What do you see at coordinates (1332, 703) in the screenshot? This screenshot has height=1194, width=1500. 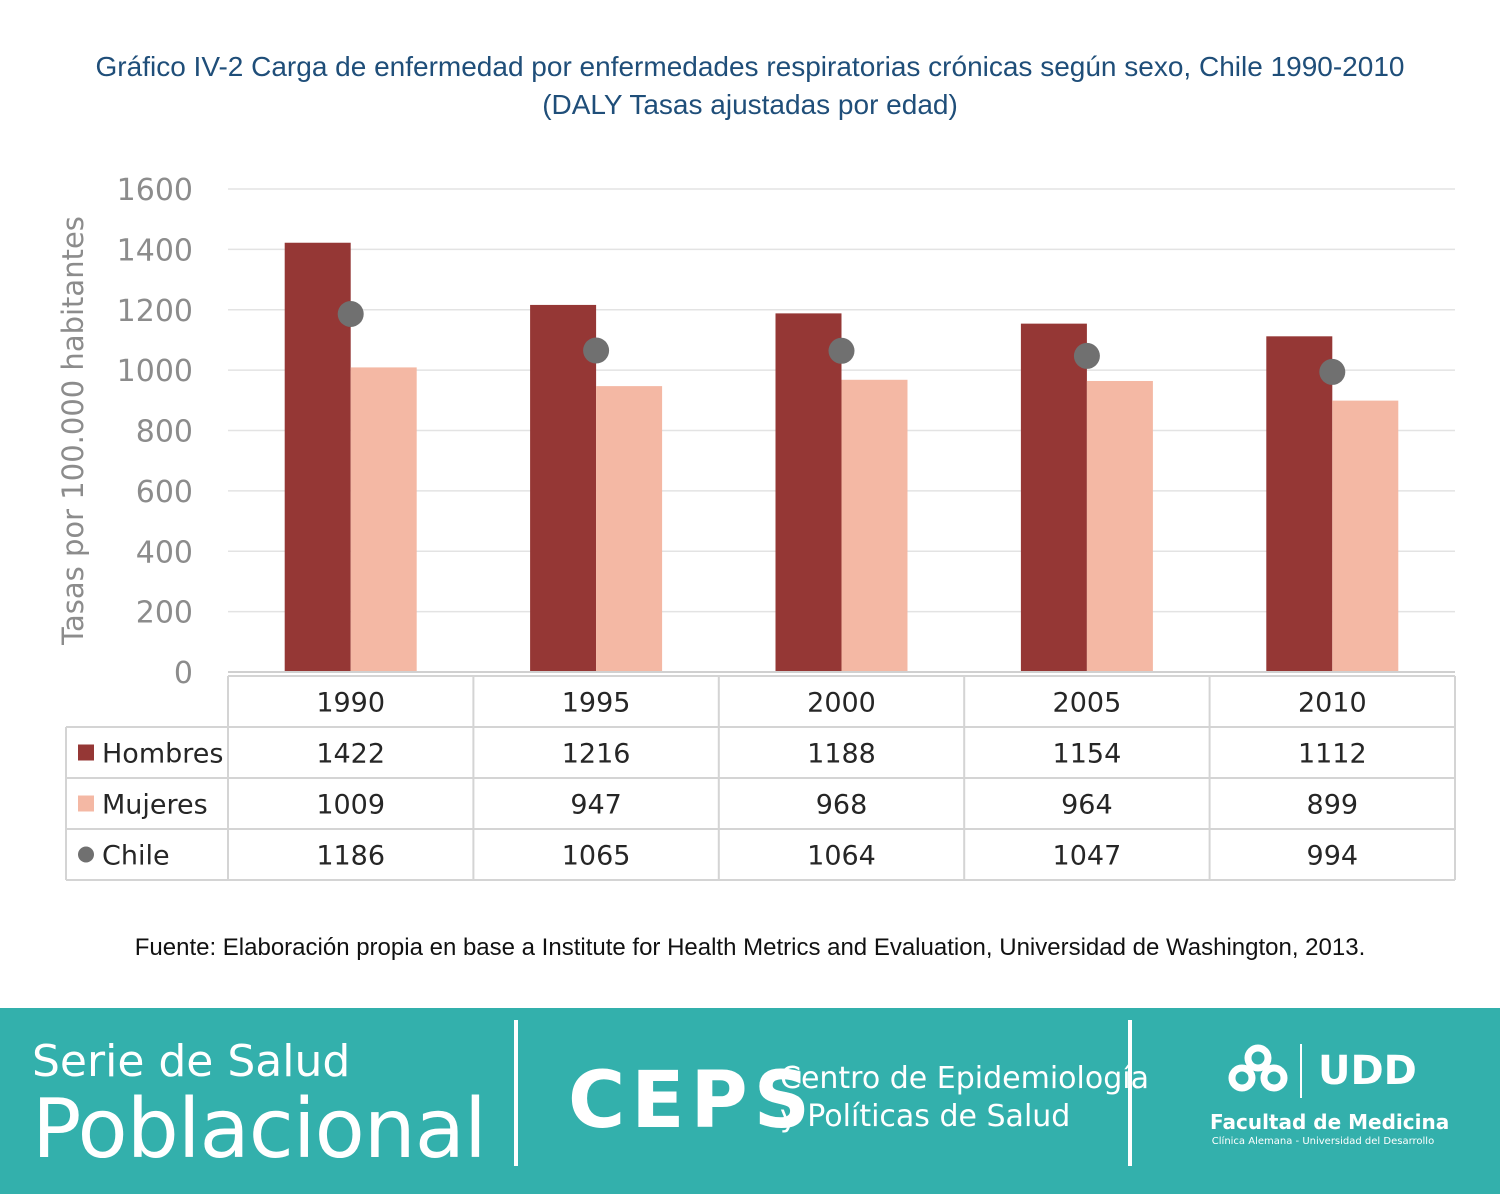 I see `x-tick-label: 2010` at bounding box center [1332, 703].